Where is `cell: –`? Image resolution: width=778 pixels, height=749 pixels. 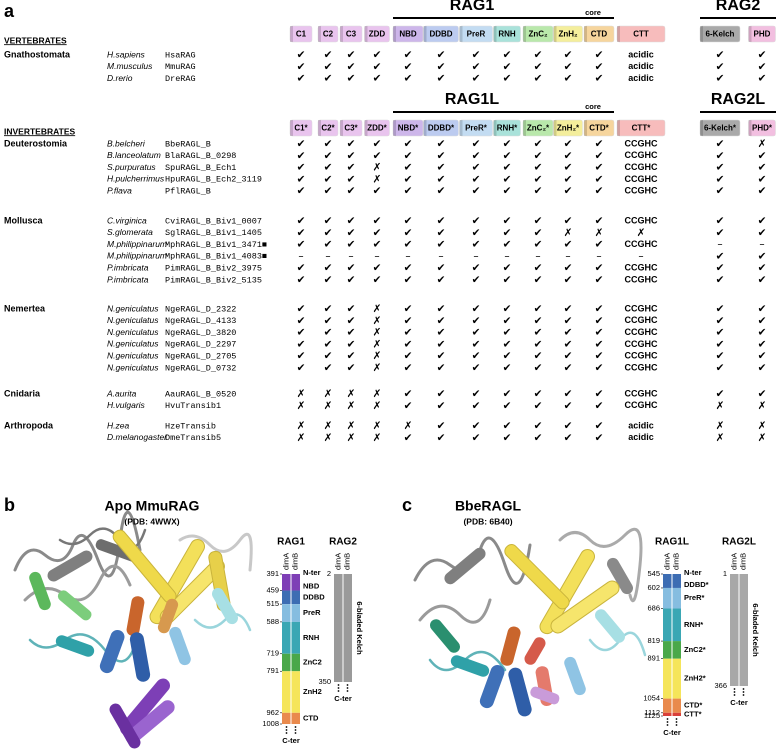
cell: – is located at coordinates (327, 256).